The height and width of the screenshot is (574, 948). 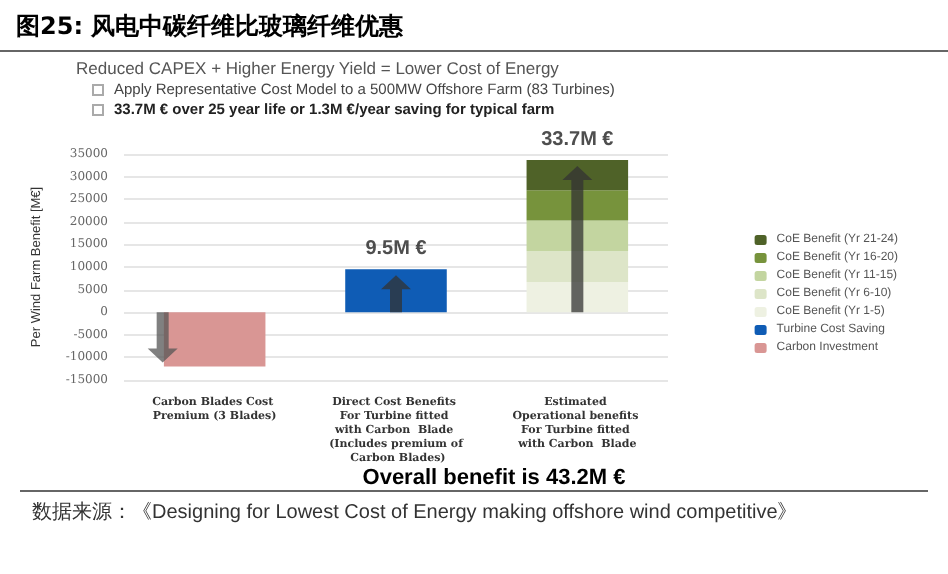 What do you see at coordinates (578, 139) in the screenshot?
I see `total-label: 33.7M €` at bounding box center [578, 139].